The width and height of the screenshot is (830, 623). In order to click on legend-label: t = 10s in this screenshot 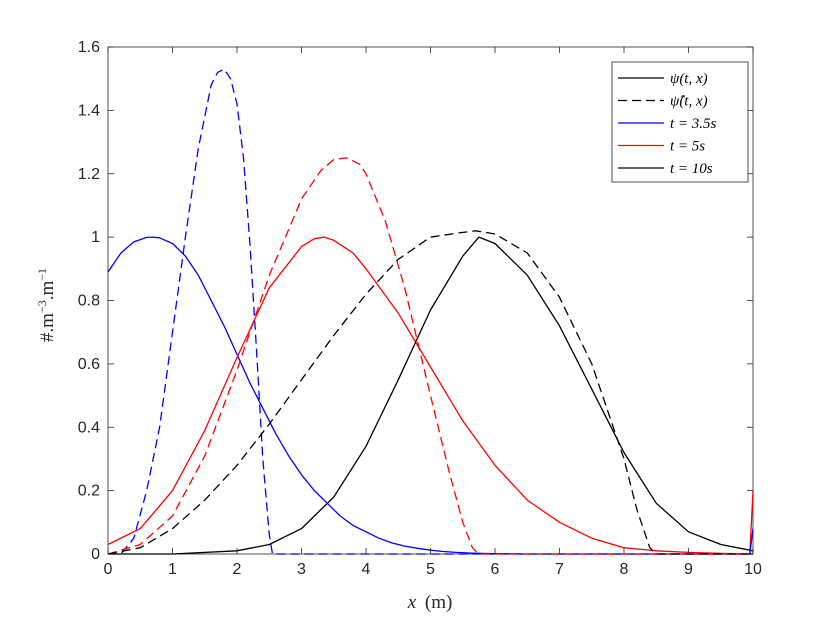, I will do `click(691, 169)`.